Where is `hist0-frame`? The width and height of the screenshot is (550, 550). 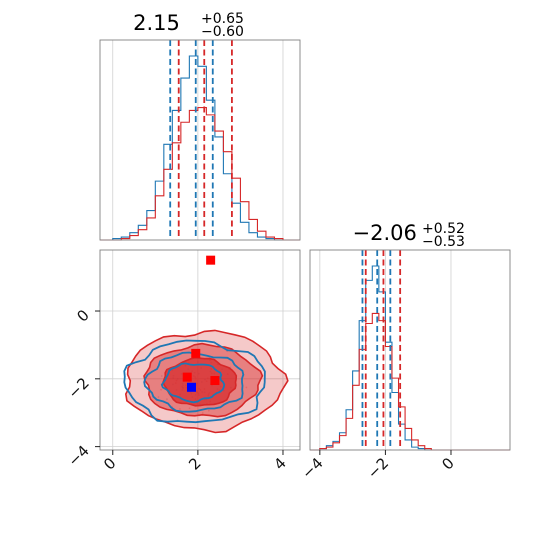
hist0-frame is located at coordinates (200, 140).